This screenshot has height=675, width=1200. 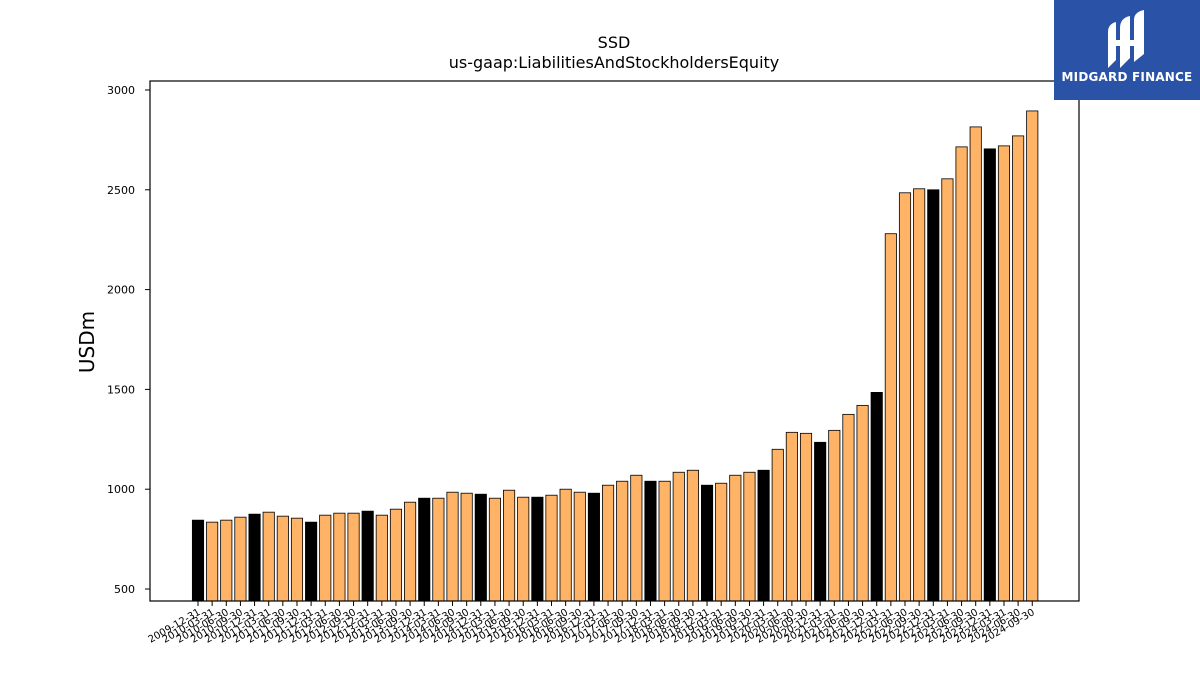 What do you see at coordinates (614, 62) in the screenshot?
I see `chart-subtitle: us-gaap:LiabilitiesAndStockholdersEquity` at bounding box center [614, 62].